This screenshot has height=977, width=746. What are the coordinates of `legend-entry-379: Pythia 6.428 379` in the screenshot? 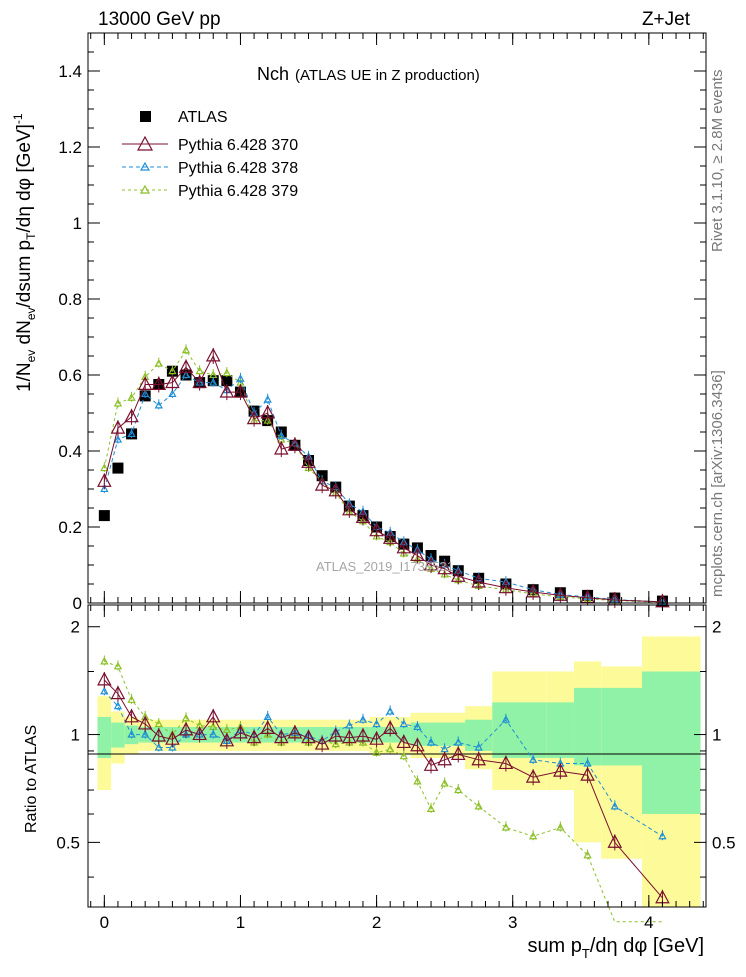 It's located at (210, 191).